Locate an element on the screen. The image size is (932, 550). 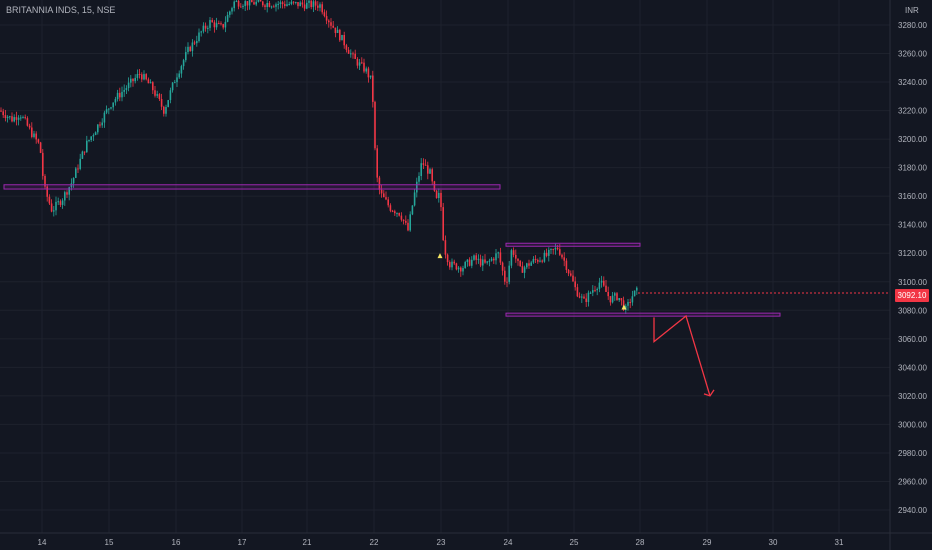
projection-path is located at coordinates (682, 355).